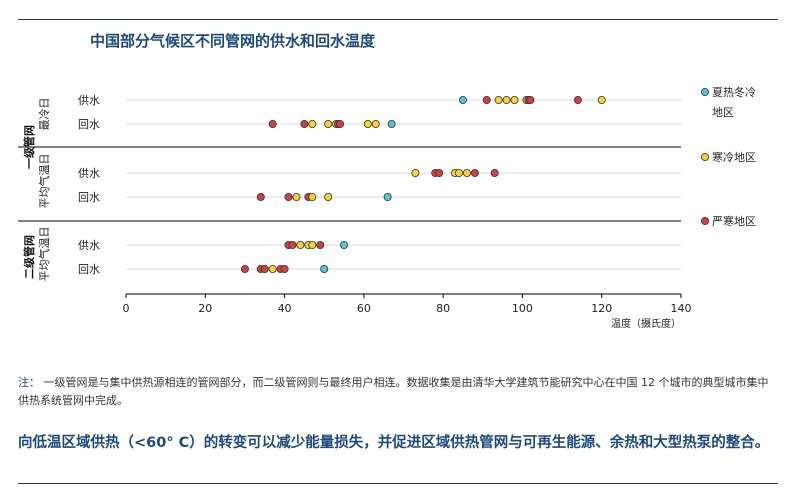  What do you see at coordinates (398, 19) in the screenshot?
I see `top-rule` at bounding box center [398, 19].